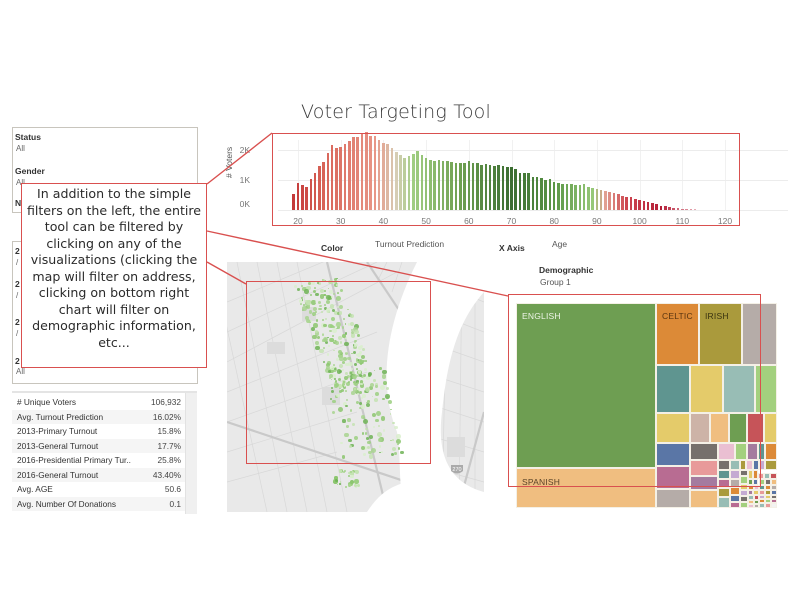 Image resolution: width=792 pixels, height=612 pixels. I want to click on filter-6-dropdown: /, so click(17, 333).